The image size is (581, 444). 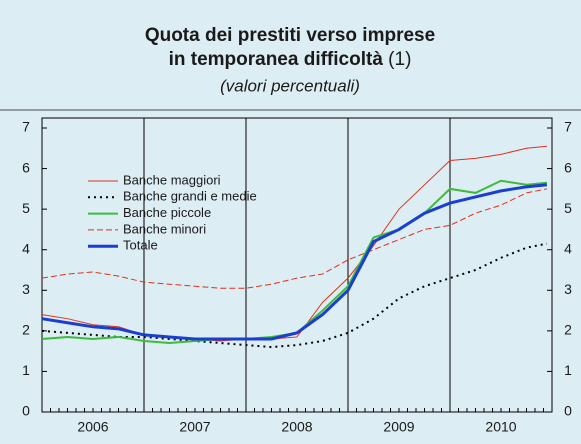 What do you see at coordinates (568, 411) in the screenshot?
I see `y2-tick-label: 0` at bounding box center [568, 411].